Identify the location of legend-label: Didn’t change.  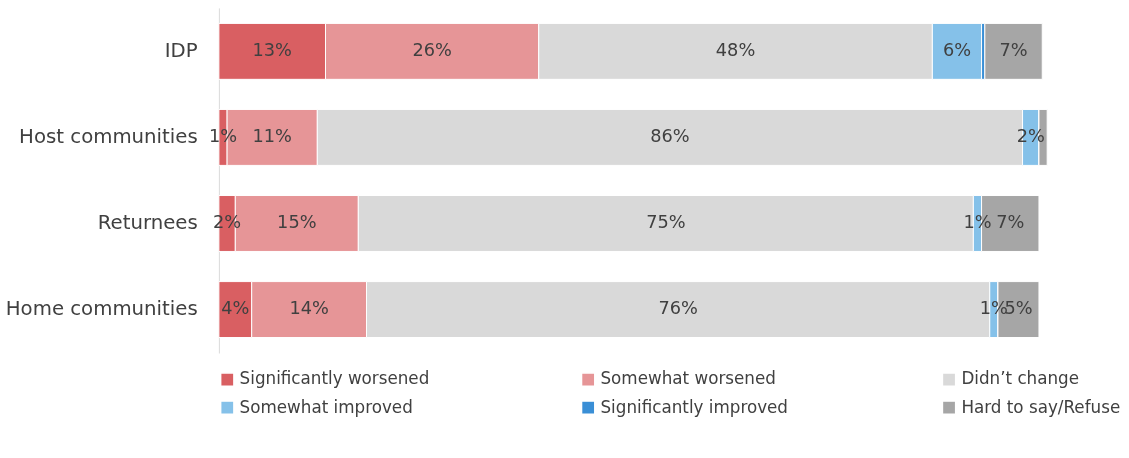
(1020, 378).